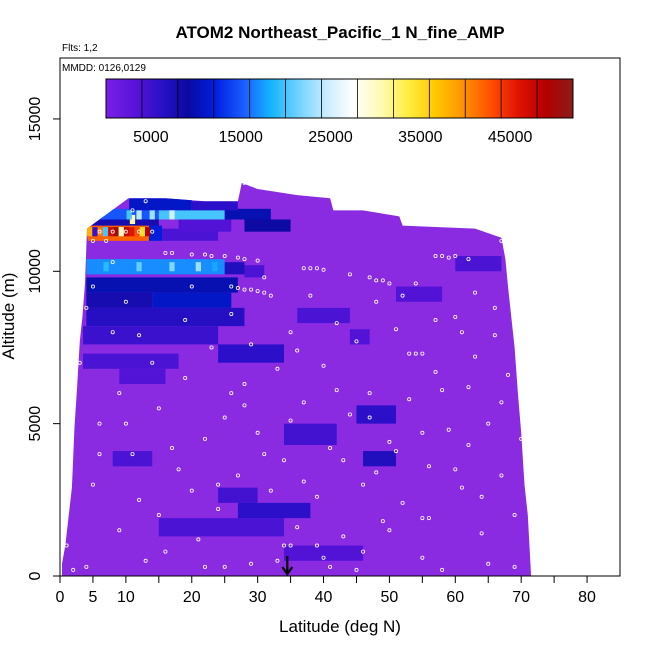 Image resolution: width=650 pixels, height=650 pixels. What do you see at coordinates (339, 98) in the screenshot?
I see `colorbar-gradient` at bounding box center [339, 98].